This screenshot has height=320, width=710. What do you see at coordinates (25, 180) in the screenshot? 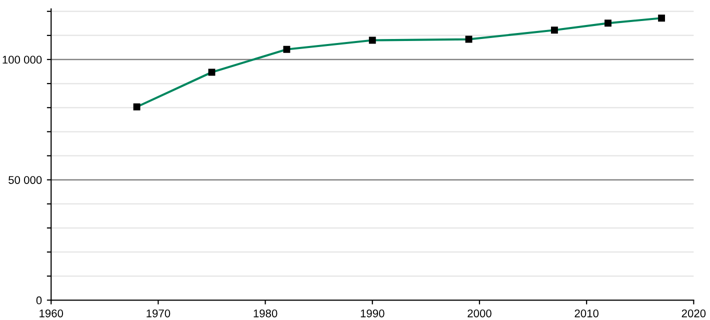
I see `y-tick-label: 50 000` at bounding box center [25, 180].